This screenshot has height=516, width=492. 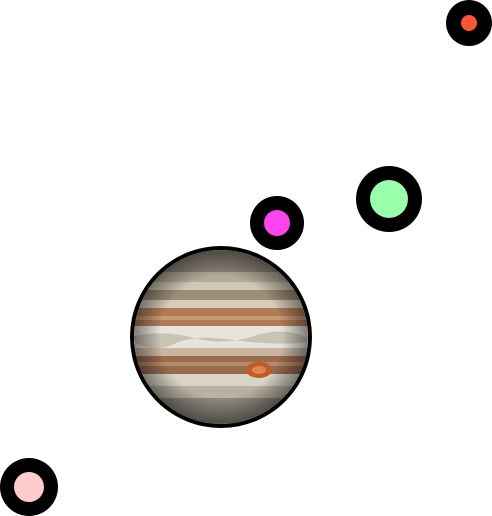 I want to click on pink-orb, so click(x=29, y=487).